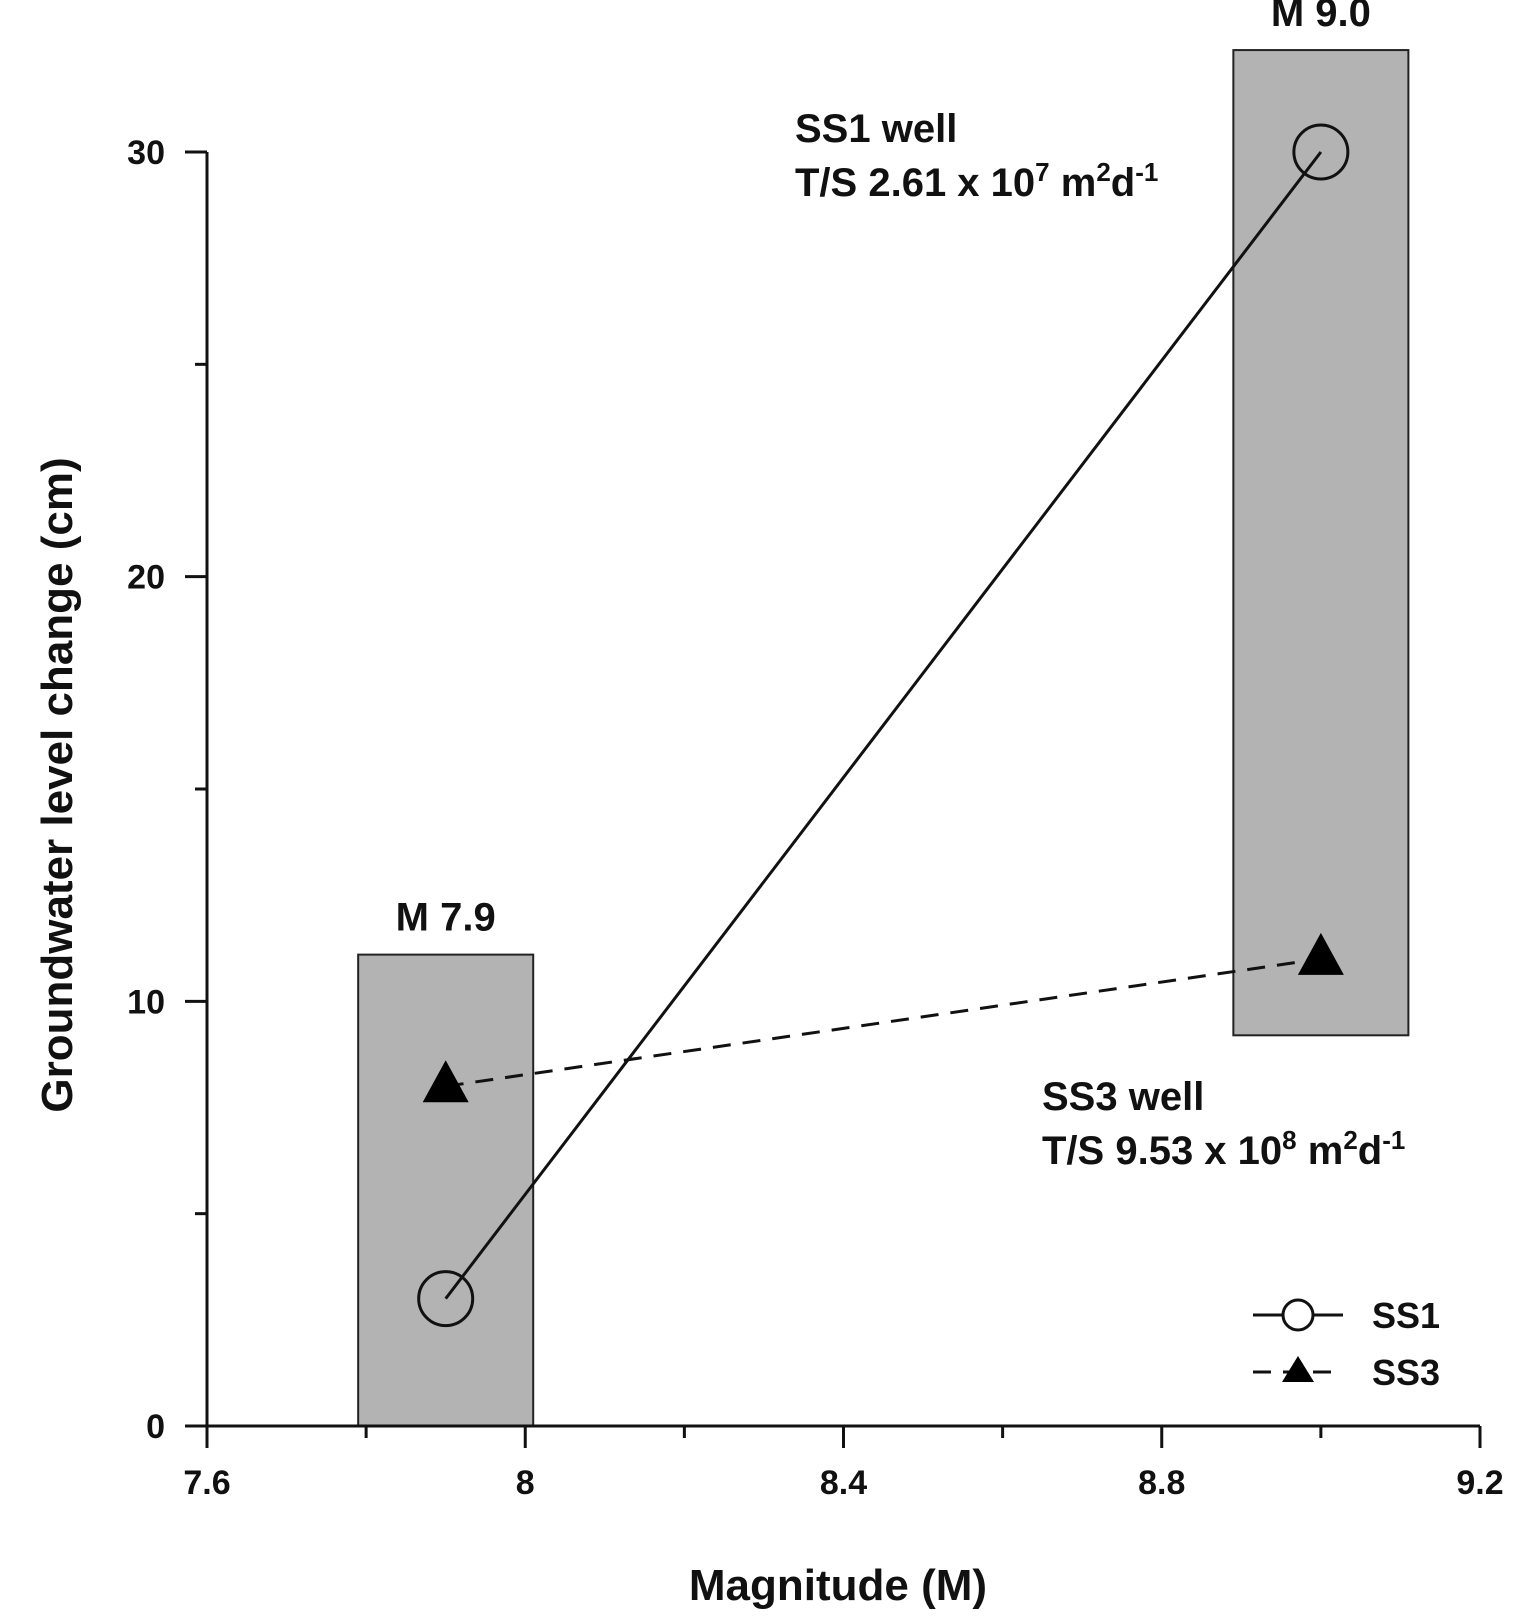 This screenshot has width=1526, height=1619. What do you see at coordinates (57, 784) in the screenshot?
I see `y-axis-title: Groundwater level change (cm)` at bounding box center [57, 784].